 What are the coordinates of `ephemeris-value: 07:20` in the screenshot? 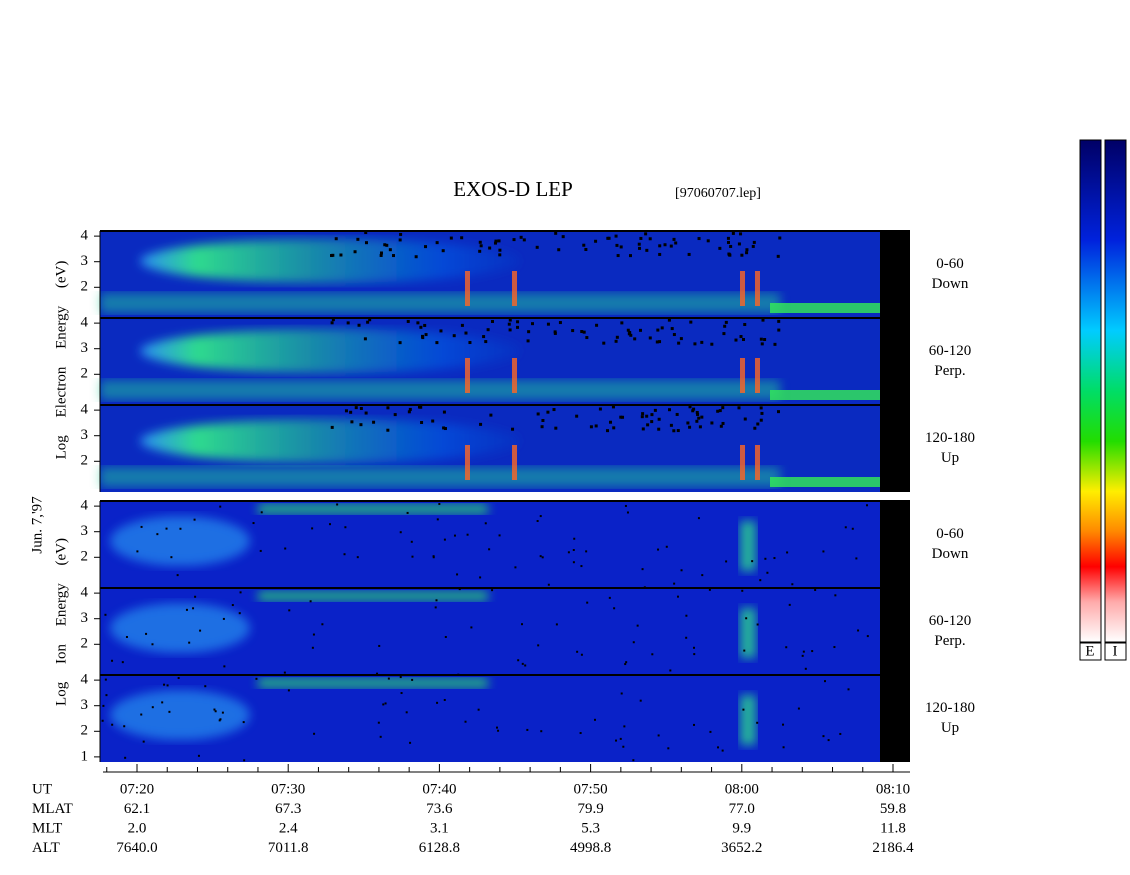 It's located at (137, 789).